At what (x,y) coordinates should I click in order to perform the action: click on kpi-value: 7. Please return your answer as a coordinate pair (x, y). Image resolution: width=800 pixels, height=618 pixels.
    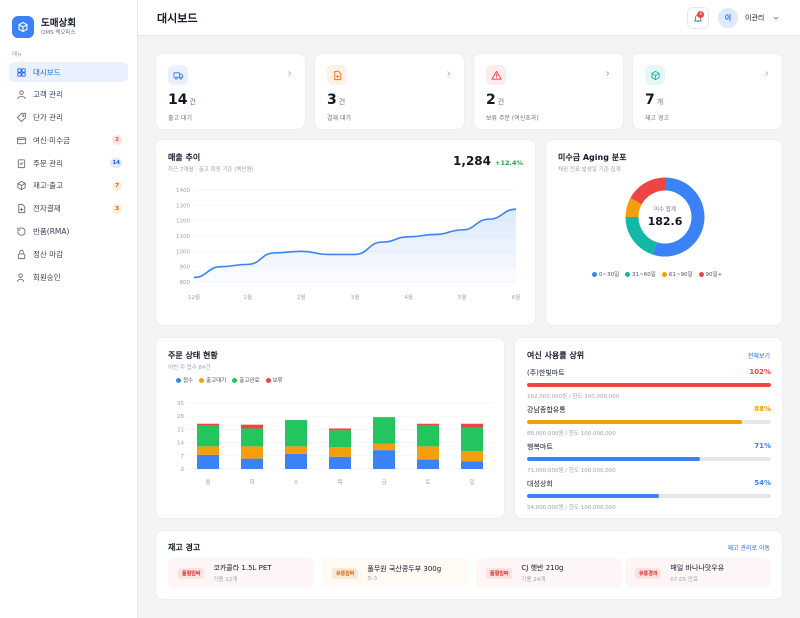
    Looking at the image, I should click on (650, 100).